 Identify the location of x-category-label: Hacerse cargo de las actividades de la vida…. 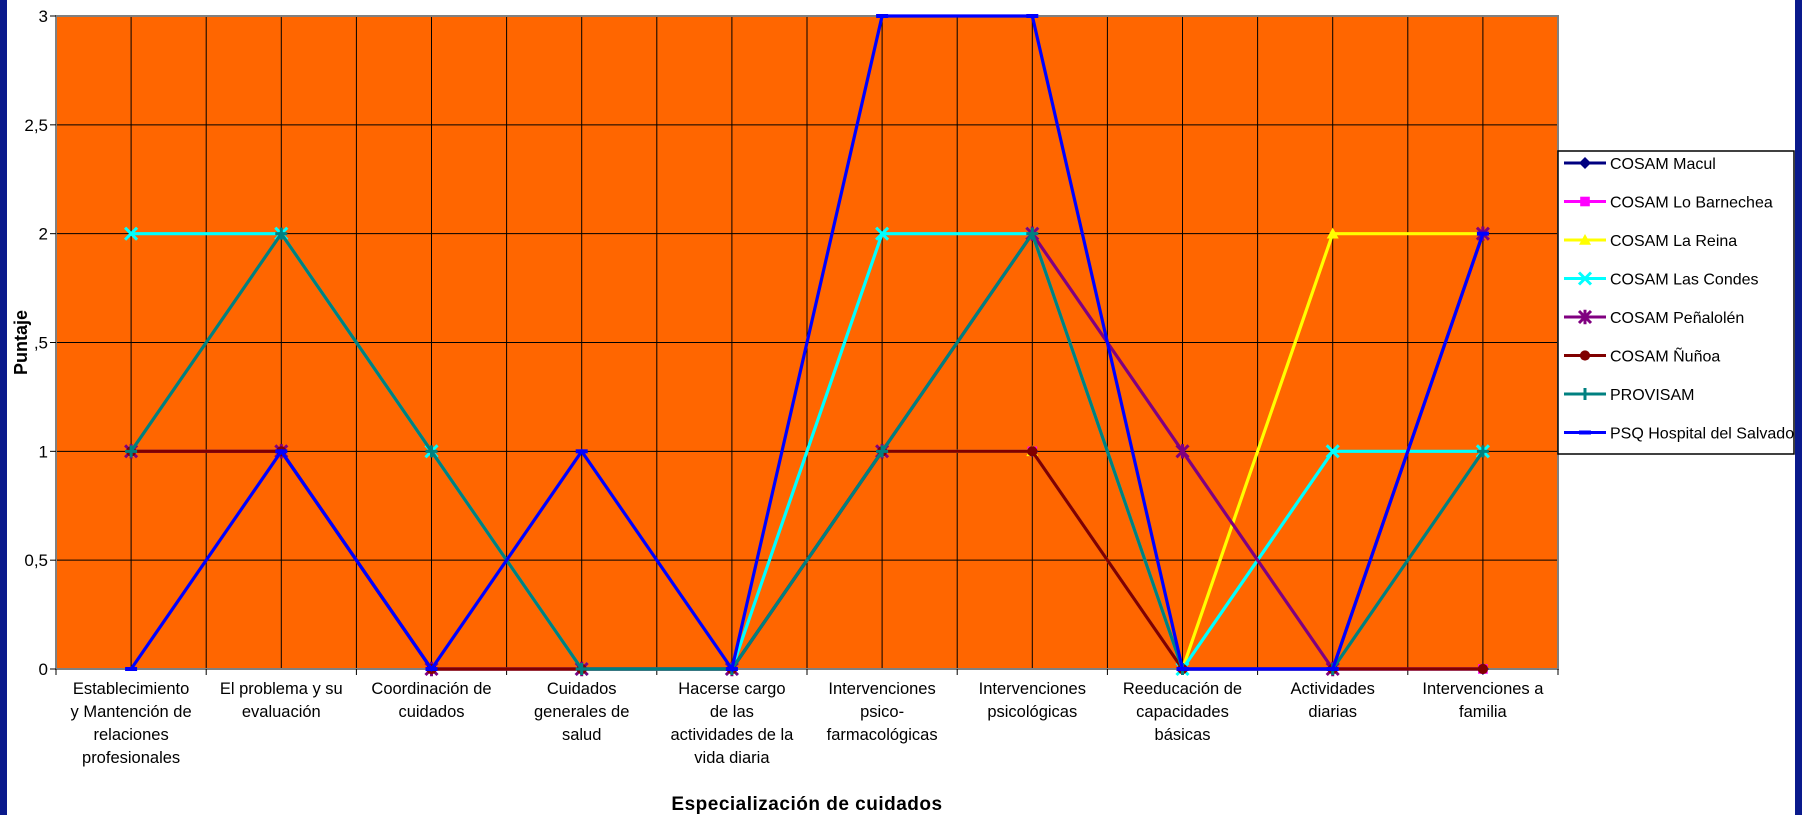
(732, 723).